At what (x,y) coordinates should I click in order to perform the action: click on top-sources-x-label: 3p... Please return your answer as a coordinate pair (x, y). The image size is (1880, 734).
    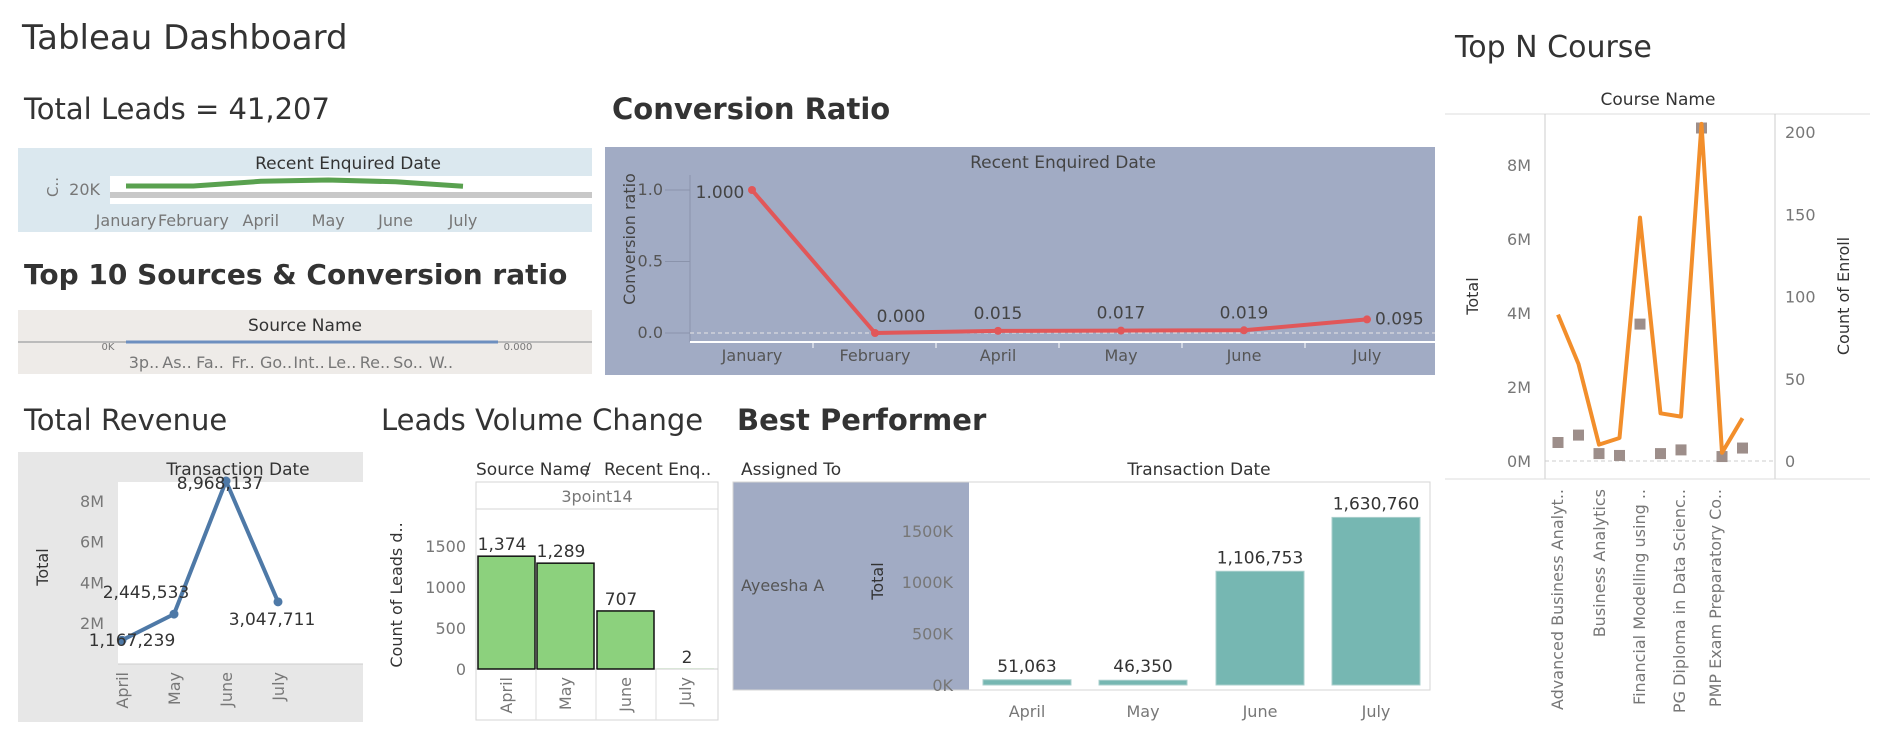
    Looking at the image, I should click on (144, 362).